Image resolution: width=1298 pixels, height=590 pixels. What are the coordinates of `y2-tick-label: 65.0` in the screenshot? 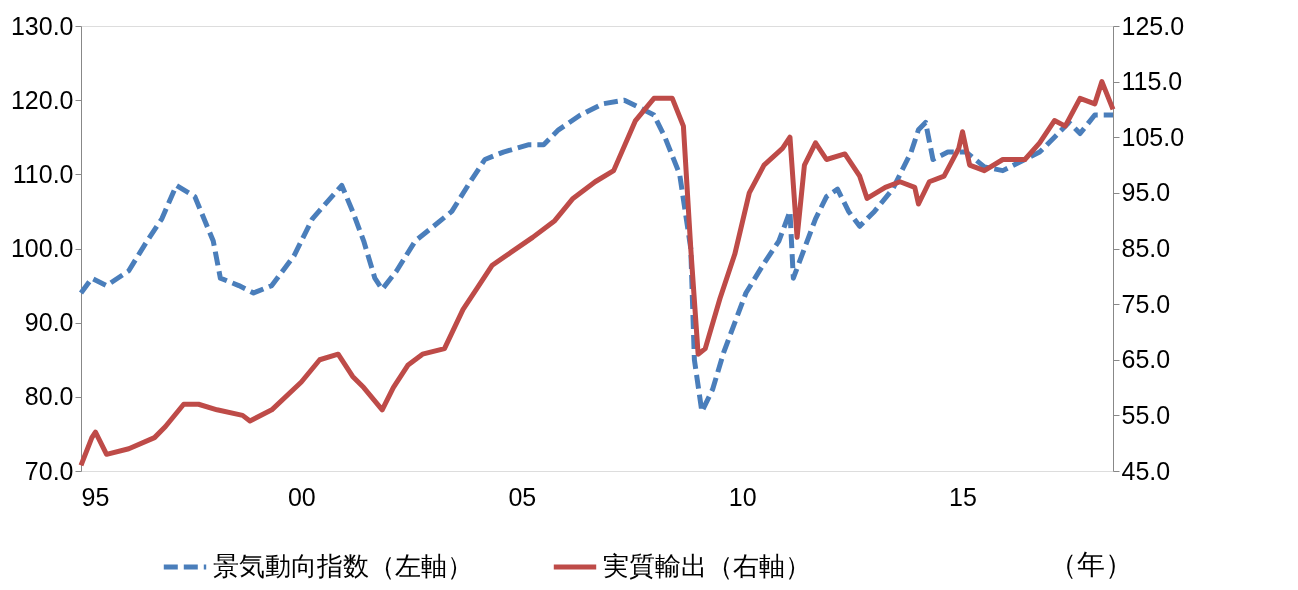 It's located at (1146, 359).